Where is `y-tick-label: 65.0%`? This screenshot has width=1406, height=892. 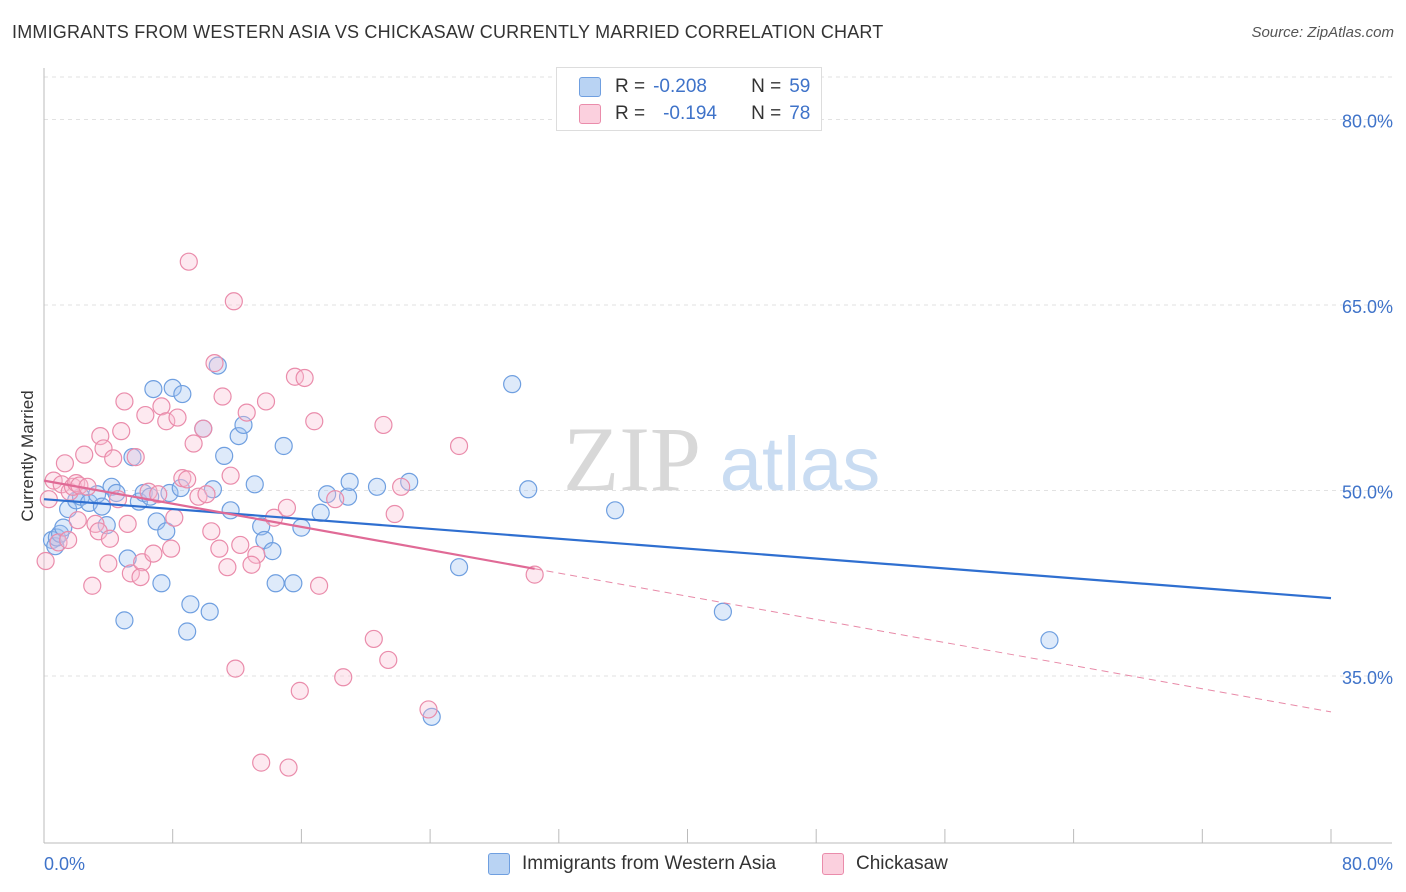 y-tick-label: 65.0% is located at coordinates (1367, 307).